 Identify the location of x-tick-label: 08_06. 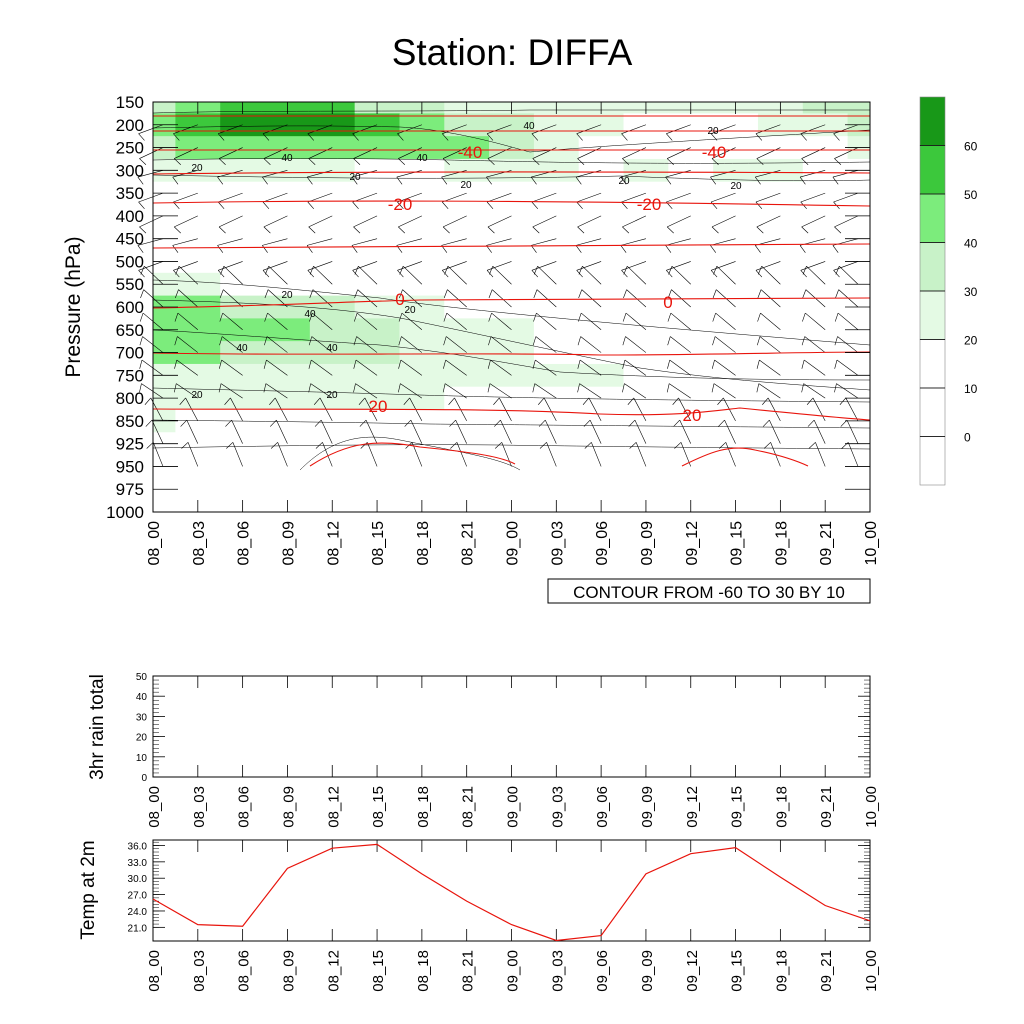
(244, 807).